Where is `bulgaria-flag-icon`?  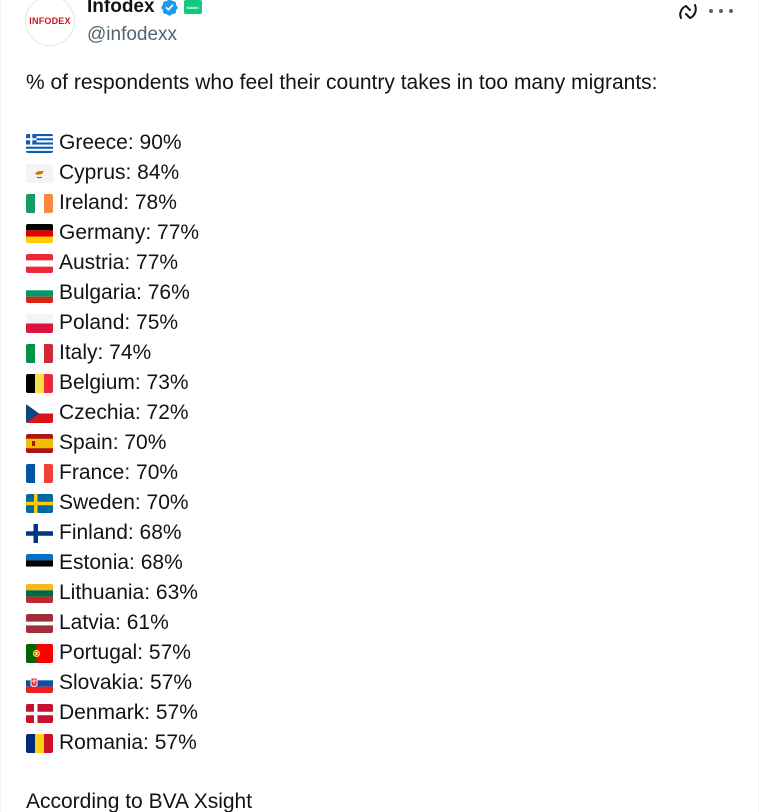 bulgaria-flag-icon is located at coordinates (39, 293).